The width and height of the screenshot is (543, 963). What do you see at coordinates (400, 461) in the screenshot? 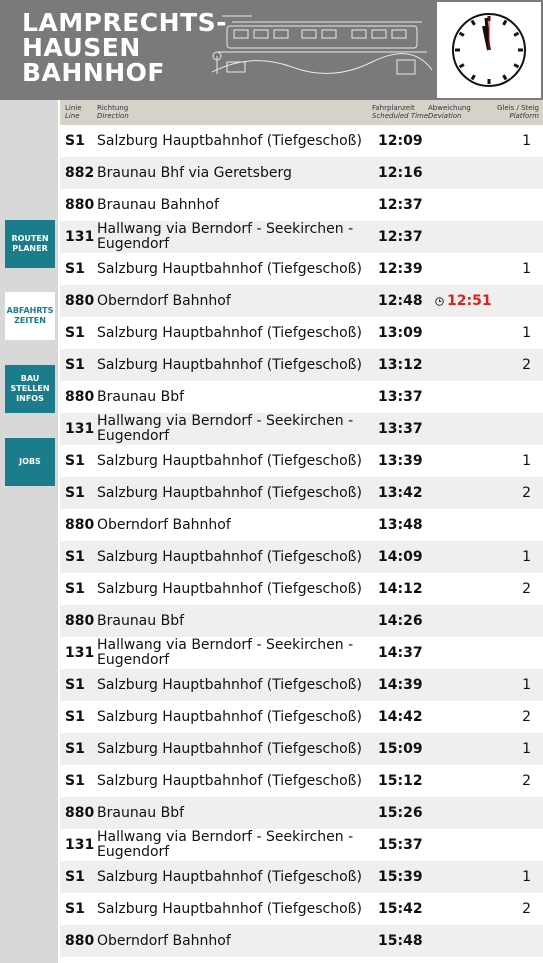
I see `scheduled-time: 13:39` at bounding box center [400, 461].